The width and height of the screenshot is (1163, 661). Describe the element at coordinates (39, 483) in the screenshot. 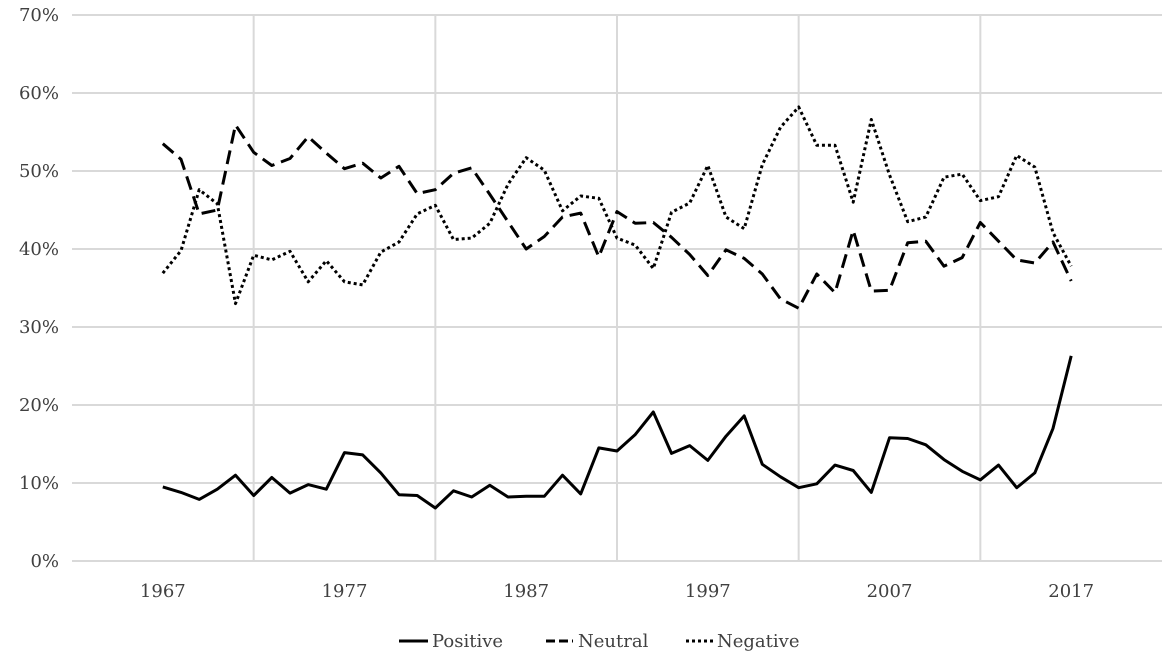

I see `y-tick-label: 10%` at that location.